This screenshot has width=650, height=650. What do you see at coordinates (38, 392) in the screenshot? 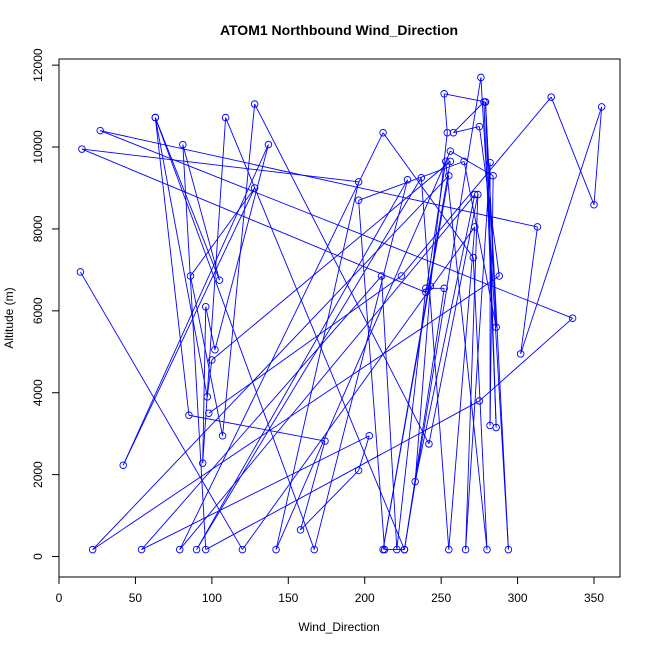
I see `y-tick-label: 4000` at bounding box center [38, 392].